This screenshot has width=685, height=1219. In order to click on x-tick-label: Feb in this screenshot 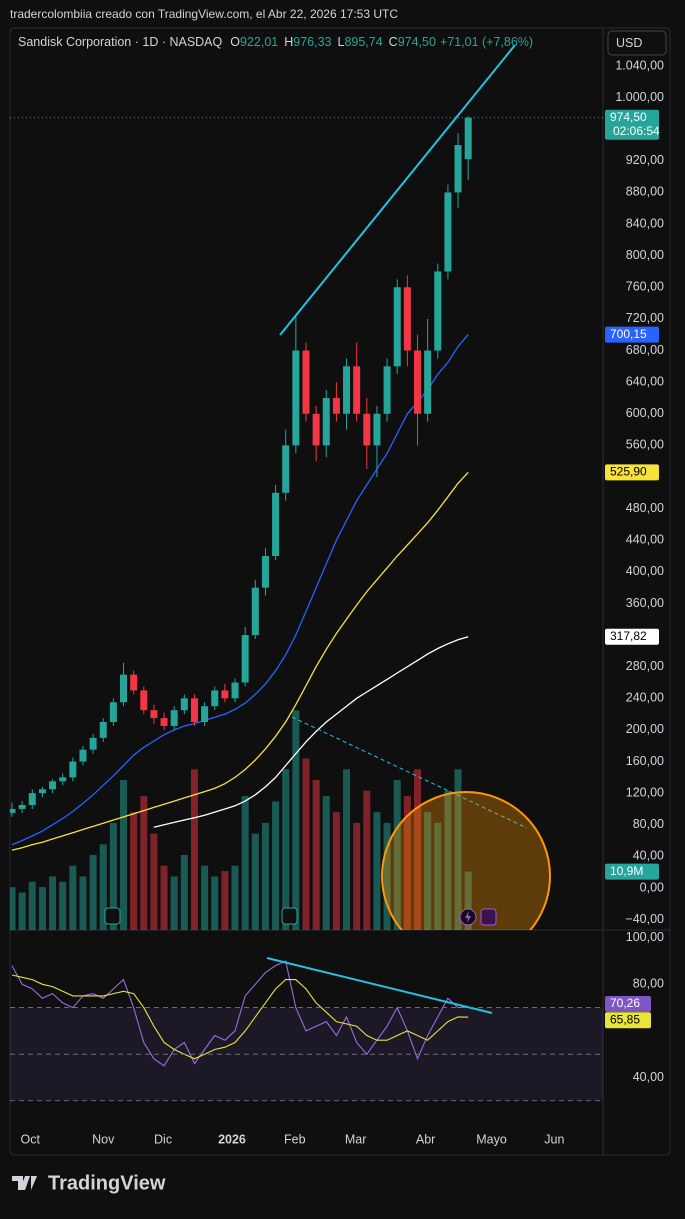, I will do `click(295, 1139)`.